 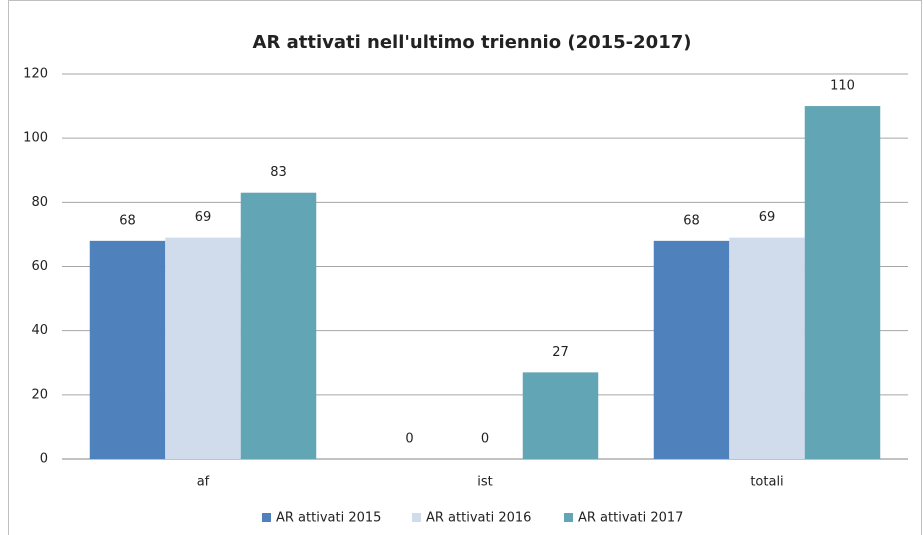 I want to click on x-tick-label: af, so click(x=203, y=482).